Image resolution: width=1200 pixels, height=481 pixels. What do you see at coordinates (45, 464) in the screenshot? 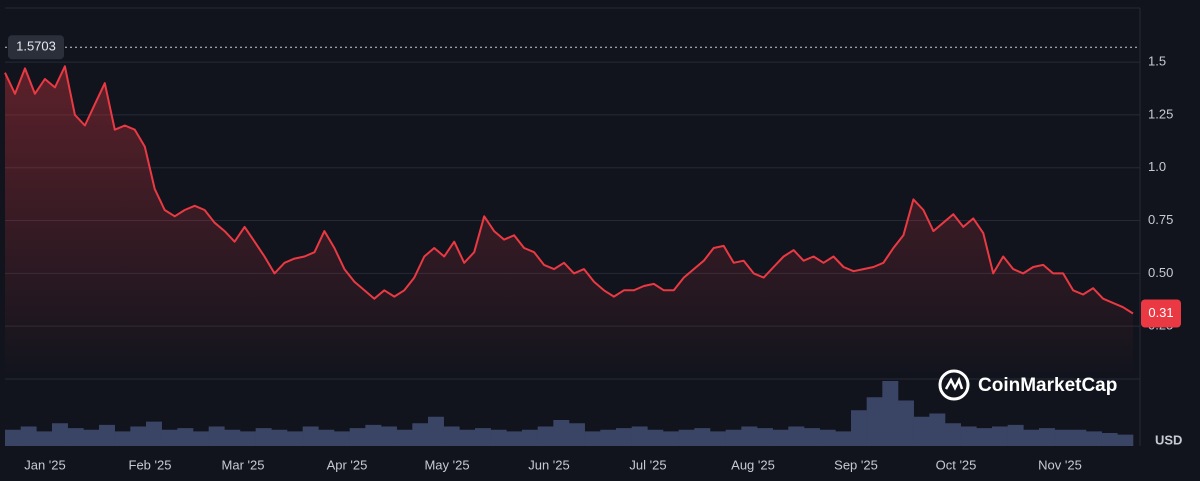
I see `x-tick-label: Jan '25` at bounding box center [45, 464].